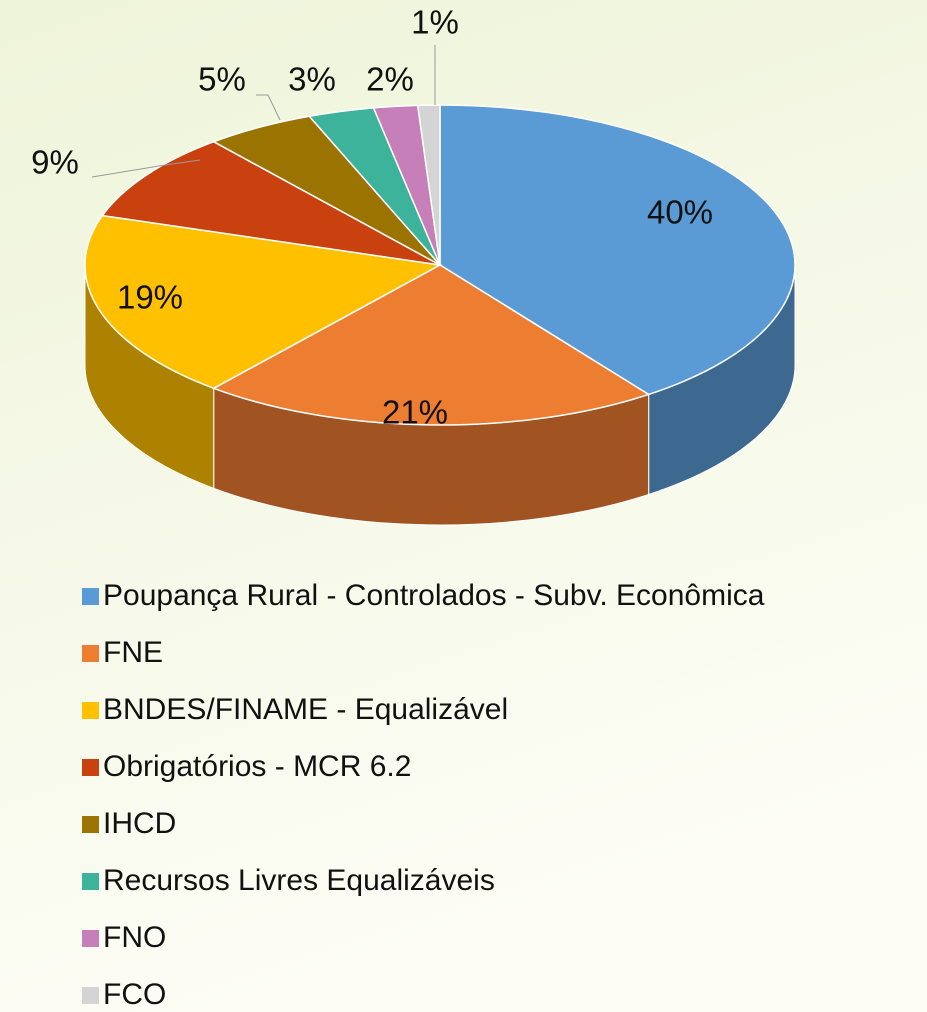  I want to click on legend-label: FCO, so click(134, 994).